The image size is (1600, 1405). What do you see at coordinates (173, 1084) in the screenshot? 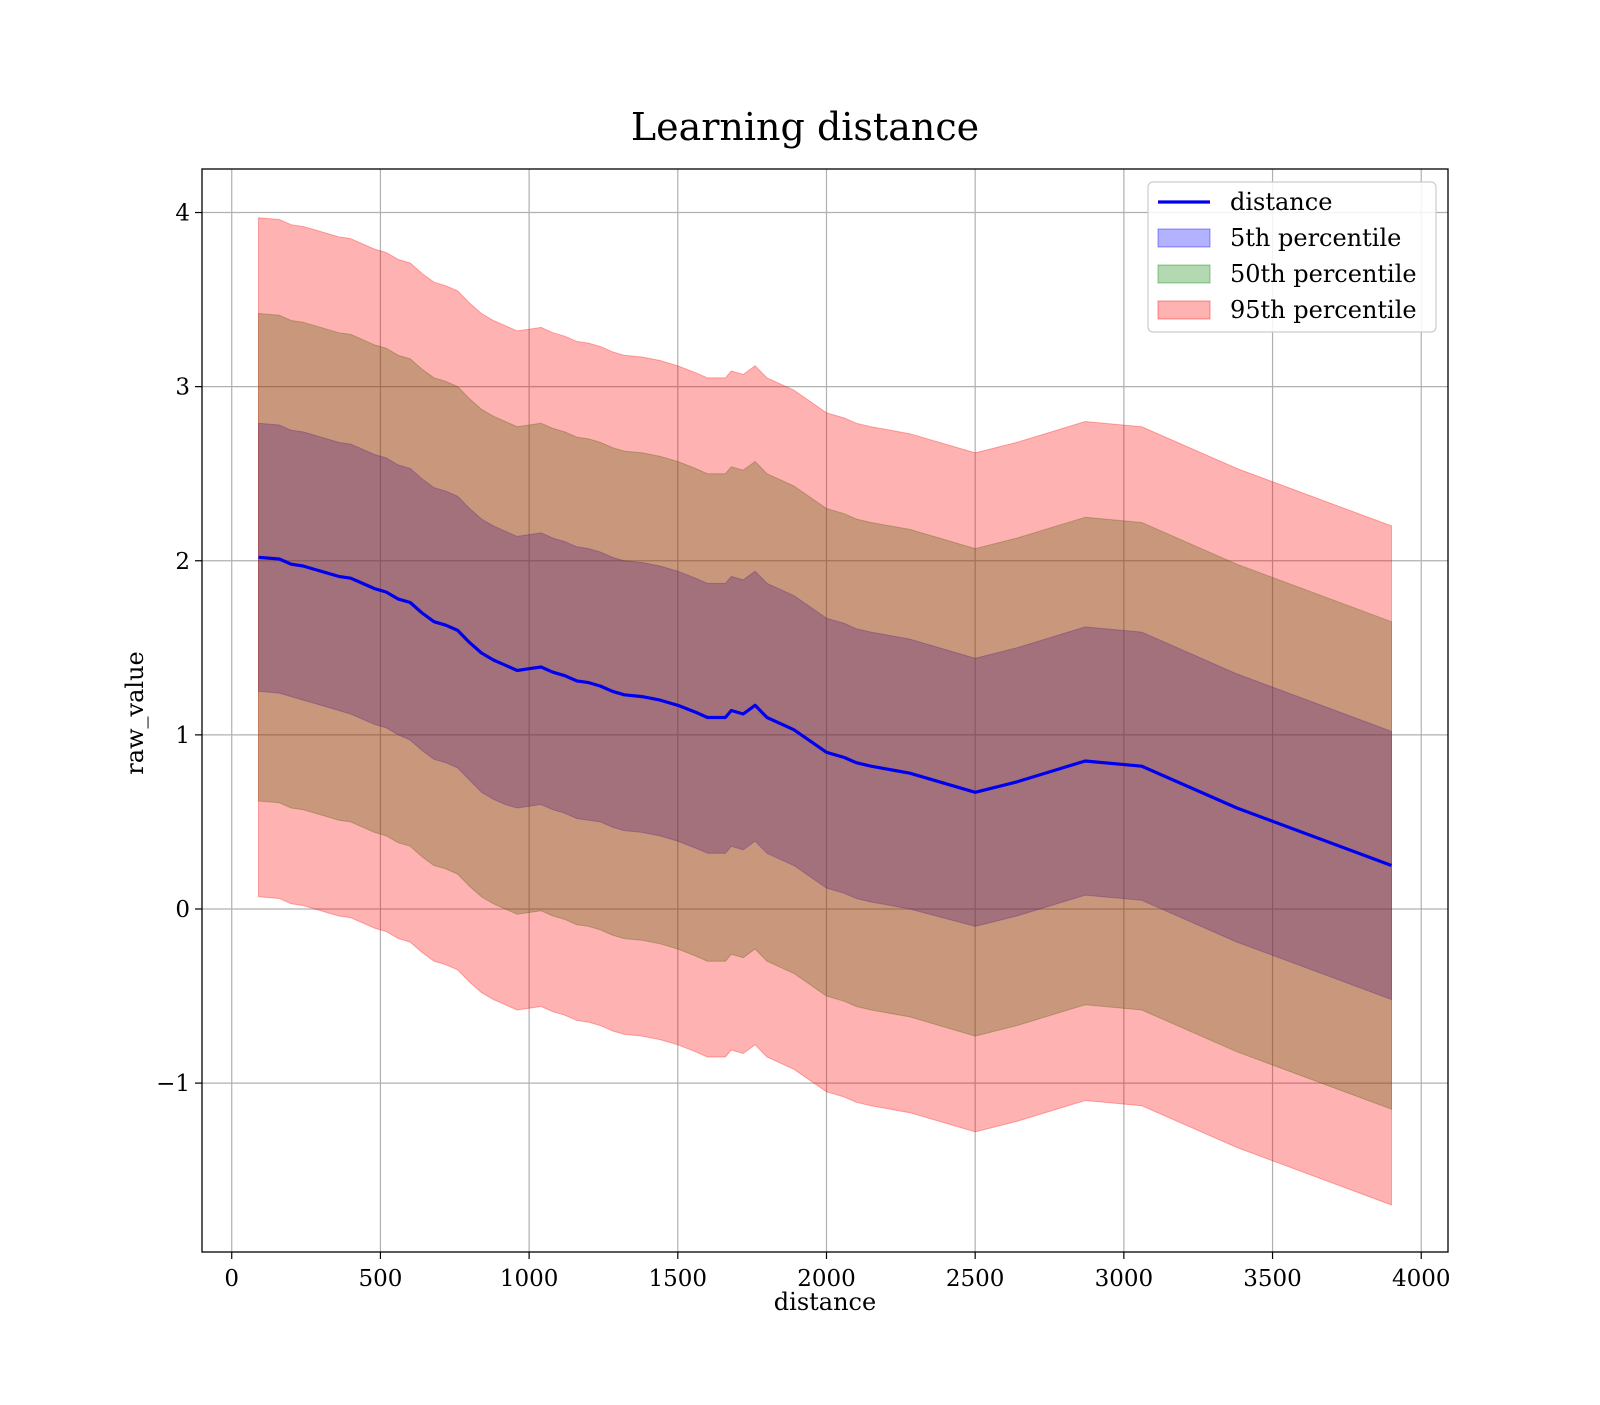
I see `y-tick-label: −1` at bounding box center [173, 1084].